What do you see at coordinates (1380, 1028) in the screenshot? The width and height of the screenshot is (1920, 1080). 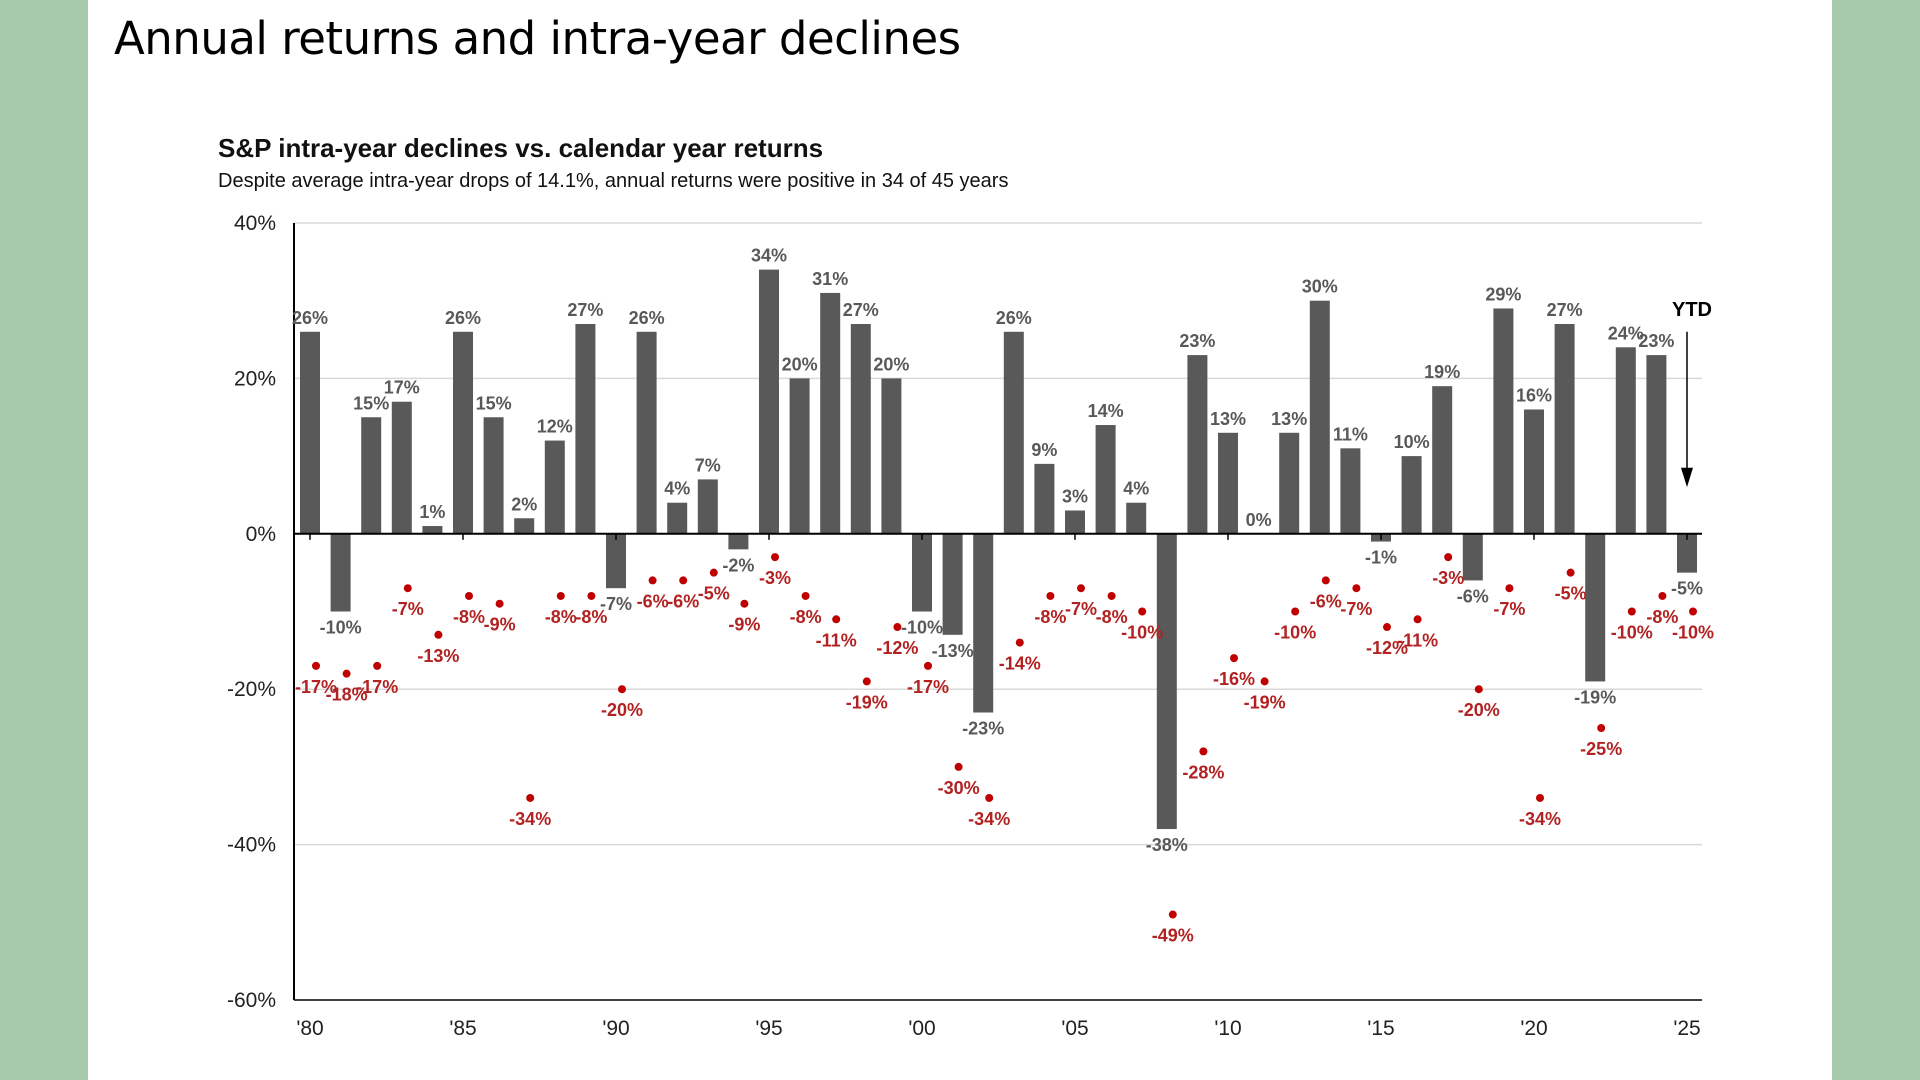 I see `x-tick-label: '15` at bounding box center [1380, 1028].